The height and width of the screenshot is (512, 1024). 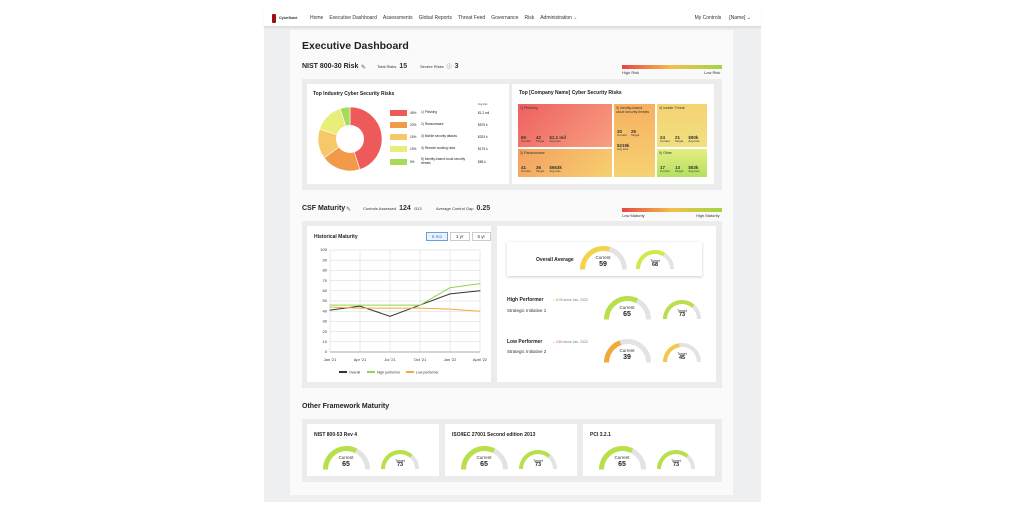 I want to click on risk-legend-low: Low Risk, so click(x=712, y=72).